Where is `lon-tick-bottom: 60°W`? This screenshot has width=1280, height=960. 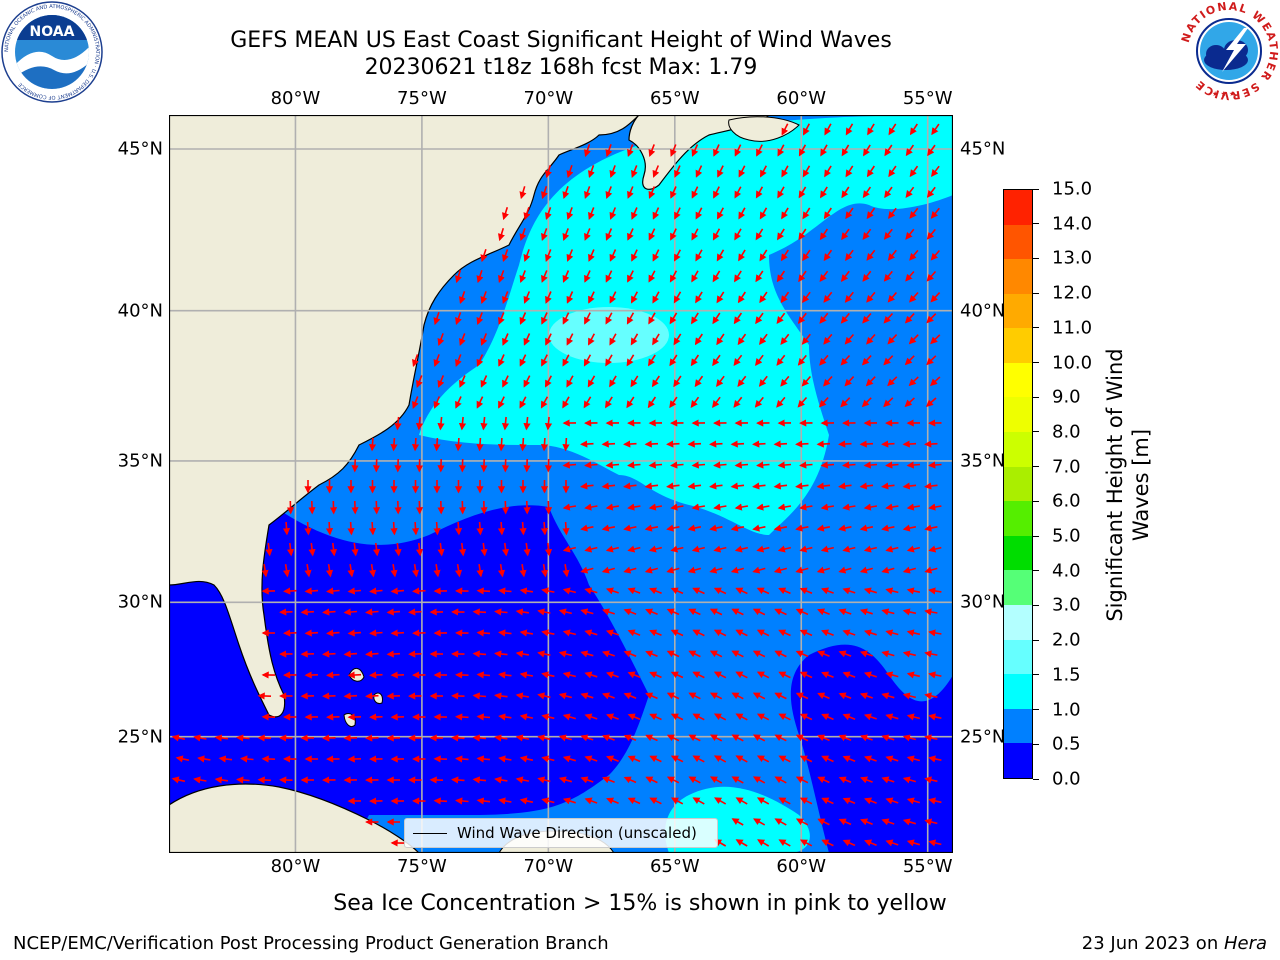 lon-tick-bottom: 60°W is located at coordinates (801, 866).